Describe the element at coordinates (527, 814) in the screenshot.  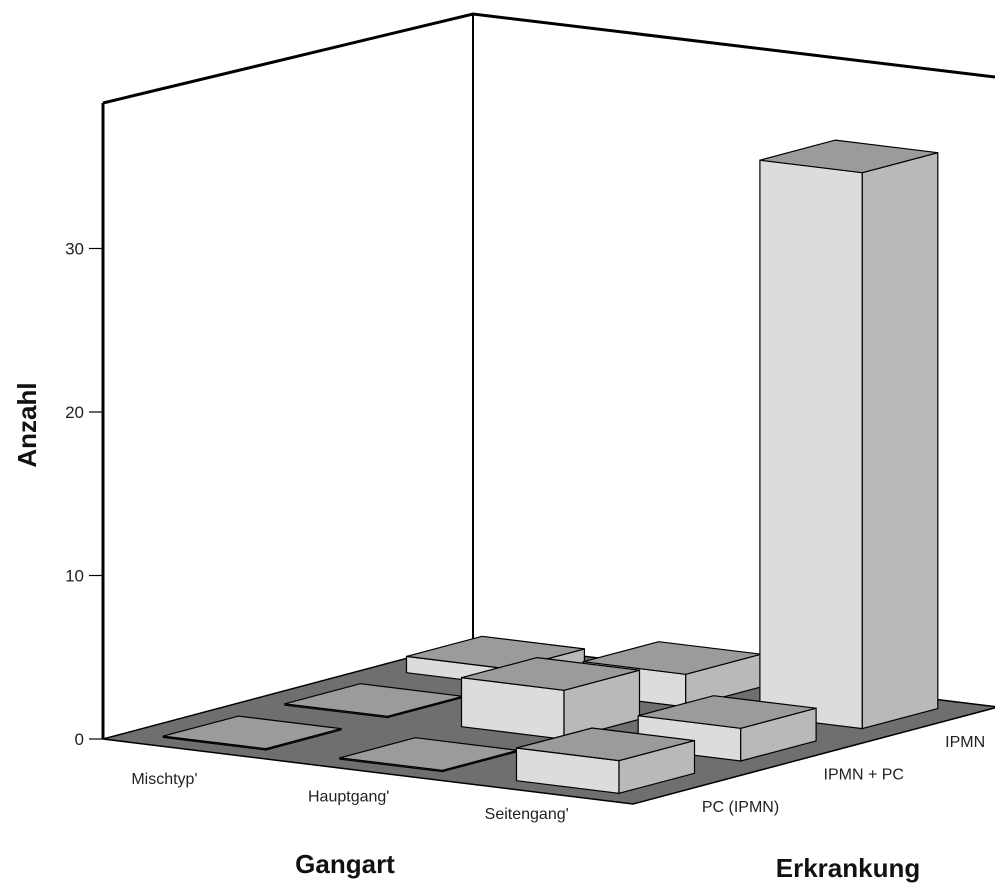
I see `x-category-label: Seitengang'` at that location.